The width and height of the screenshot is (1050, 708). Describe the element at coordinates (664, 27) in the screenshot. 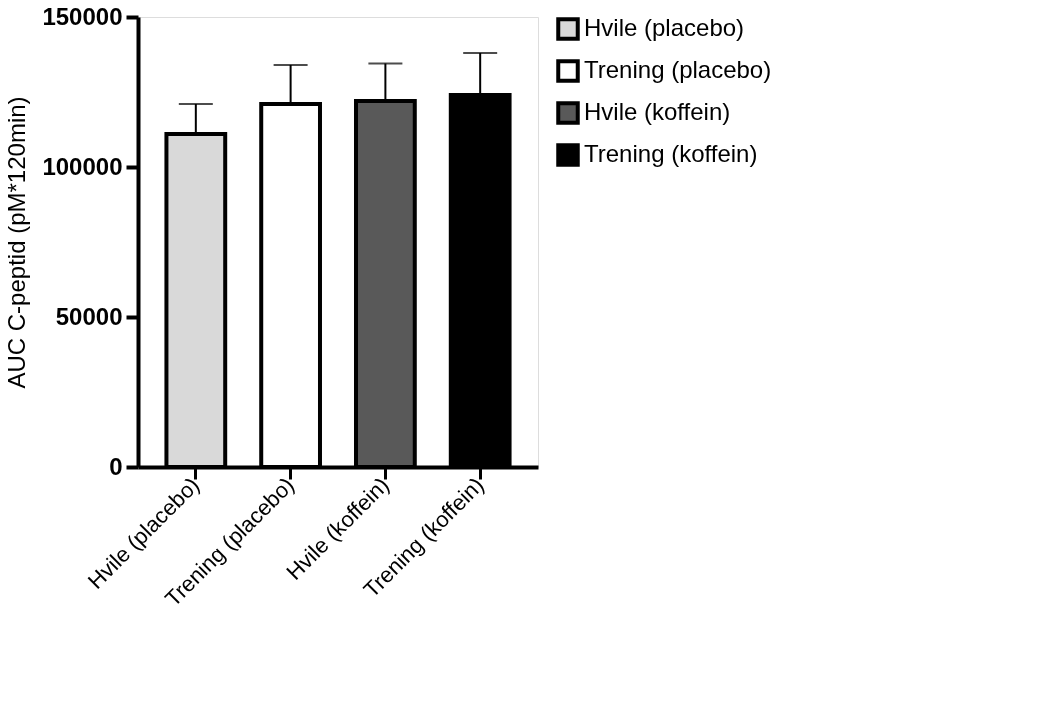

I see `legend-label: Hvile (placebo)` at that location.